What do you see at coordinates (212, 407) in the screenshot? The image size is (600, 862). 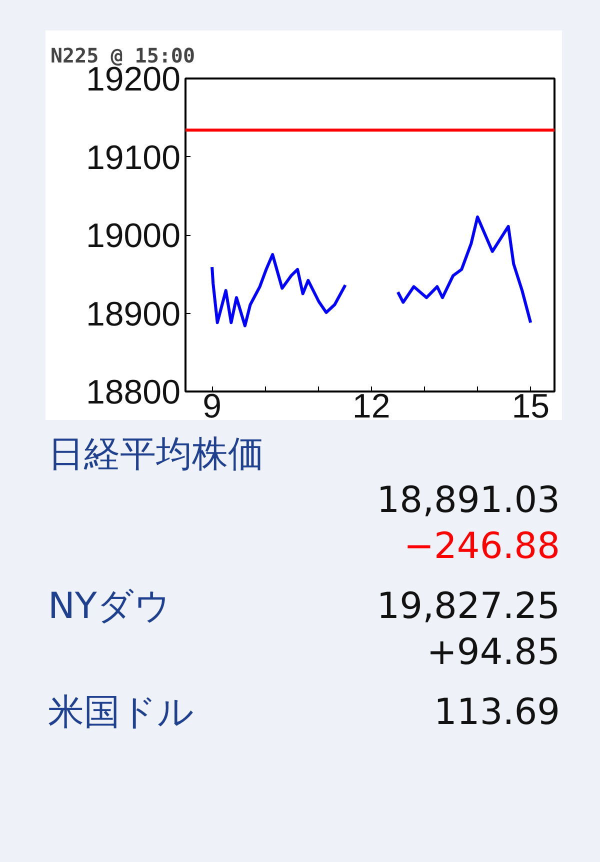 I see `x-tick-label: 9` at bounding box center [212, 407].